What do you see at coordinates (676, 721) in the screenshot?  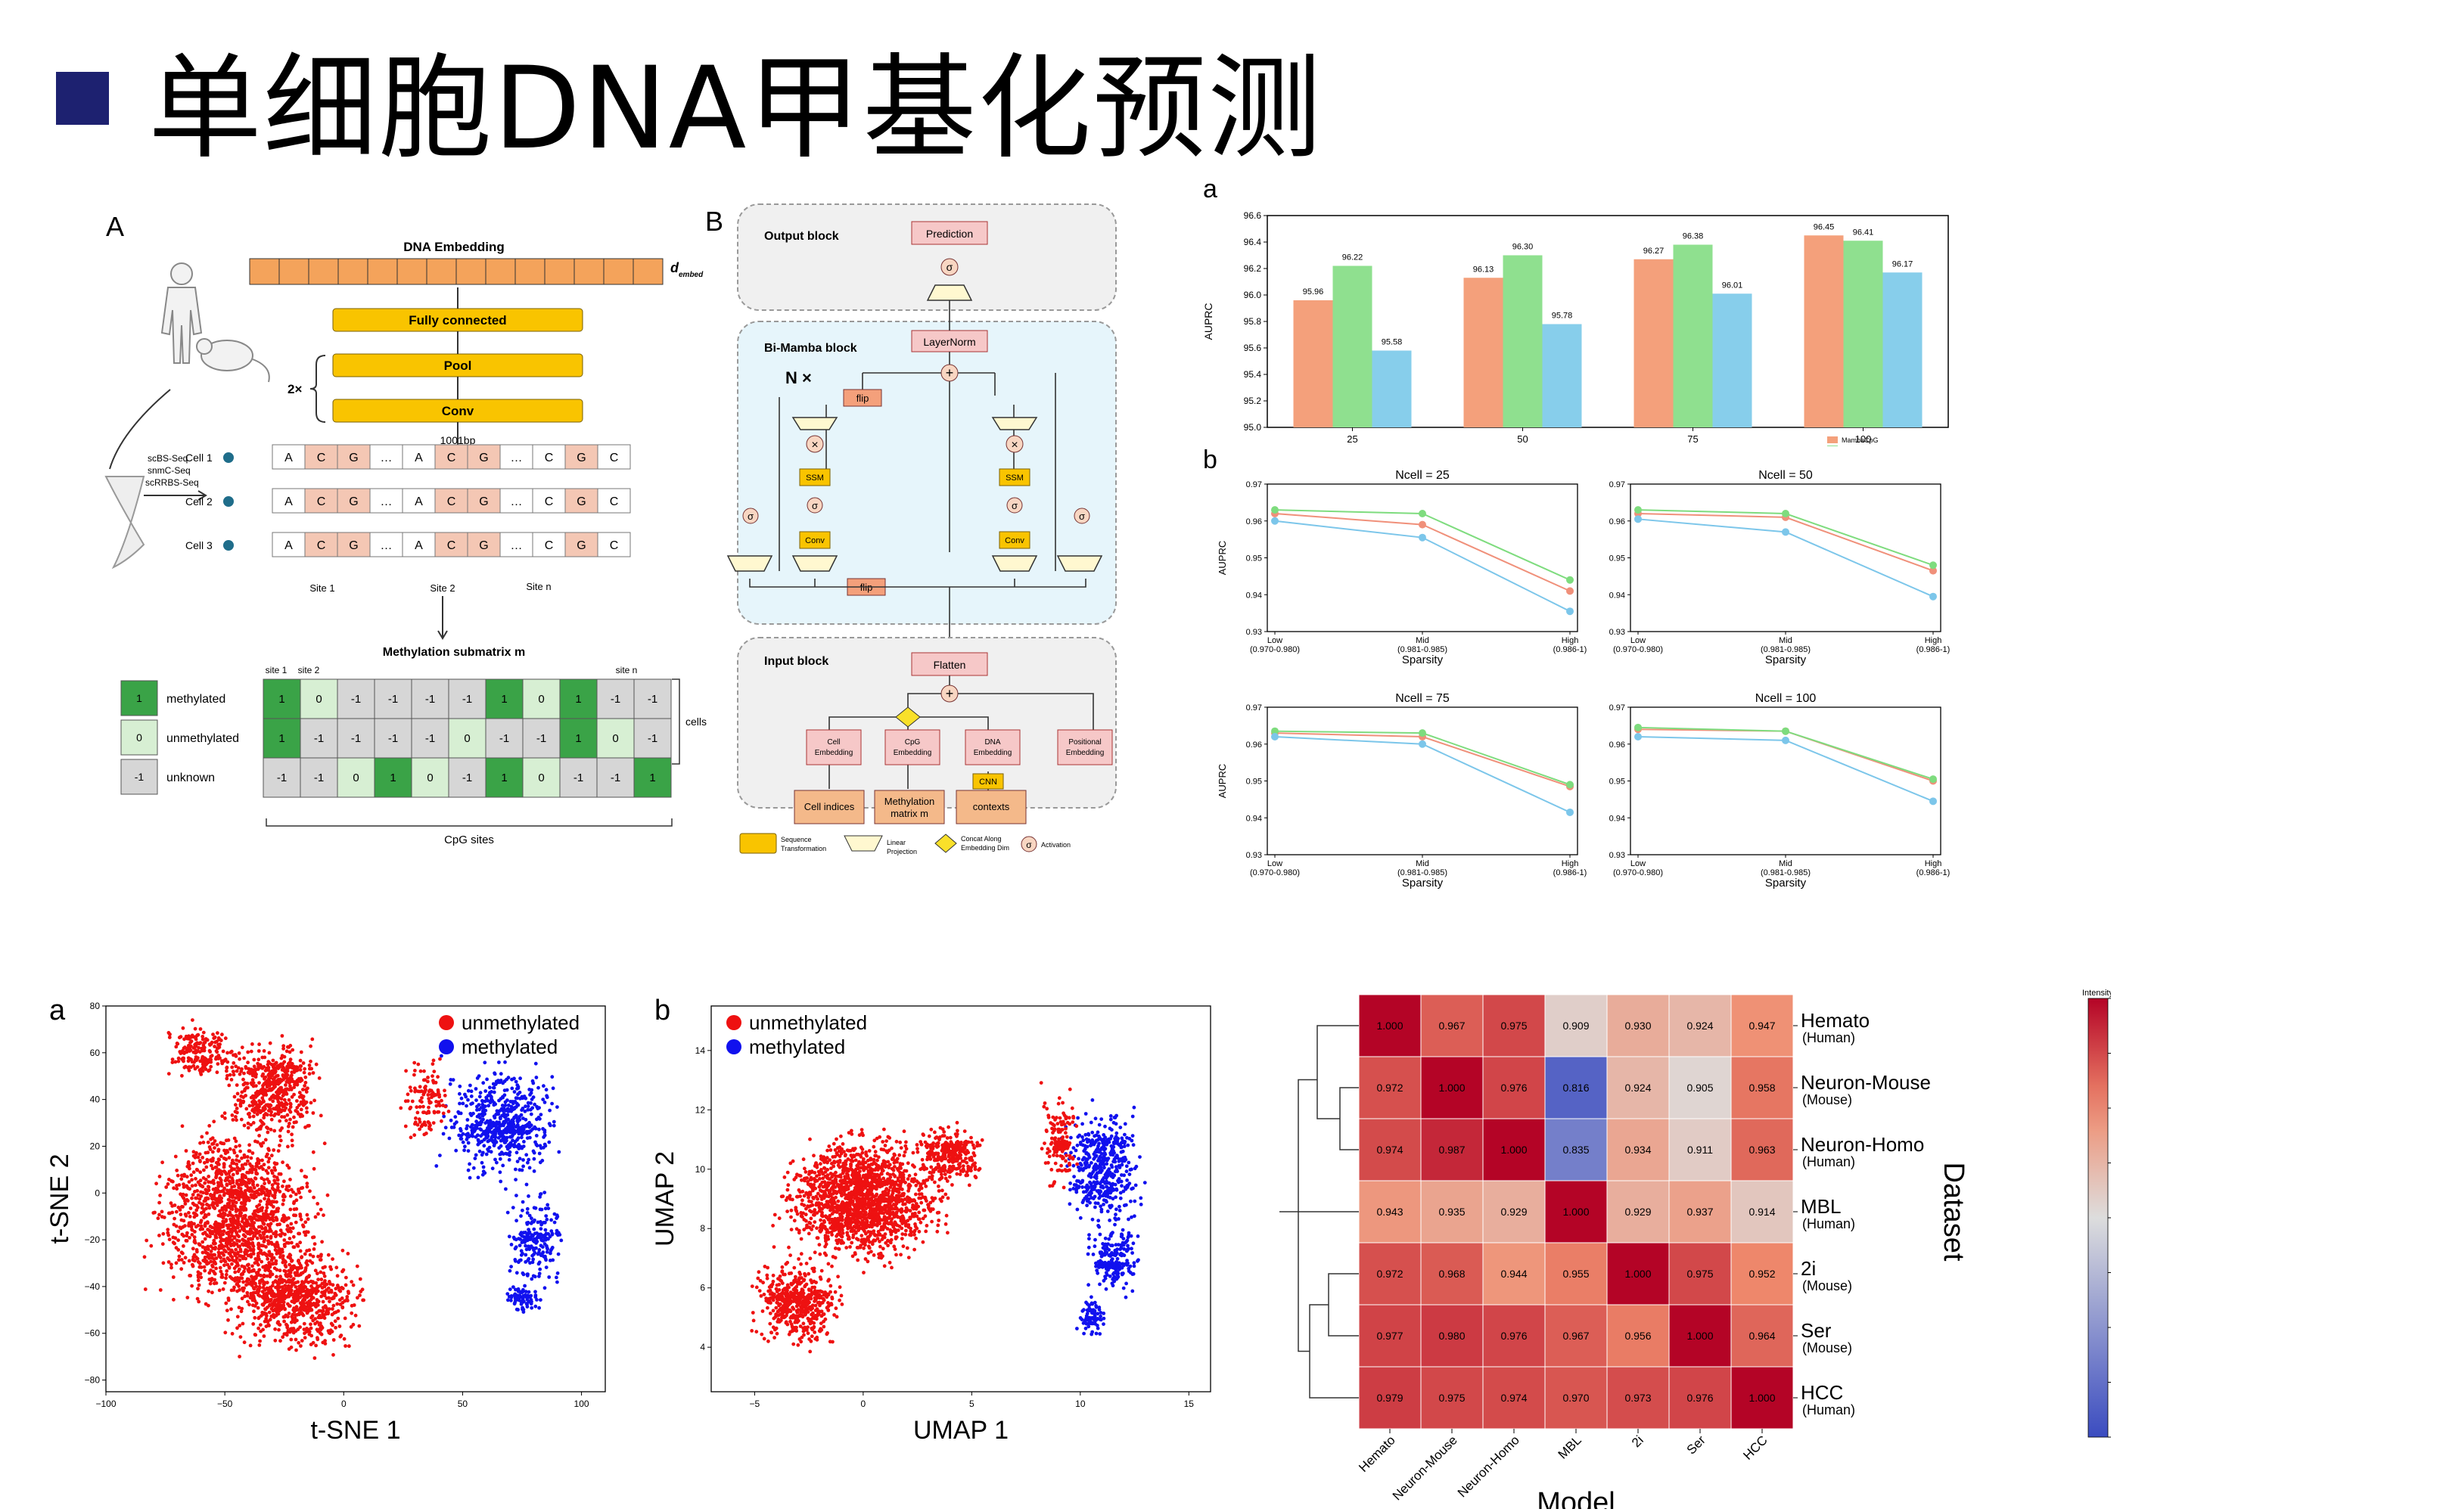 I see `cells-brace` at bounding box center [676, 721].